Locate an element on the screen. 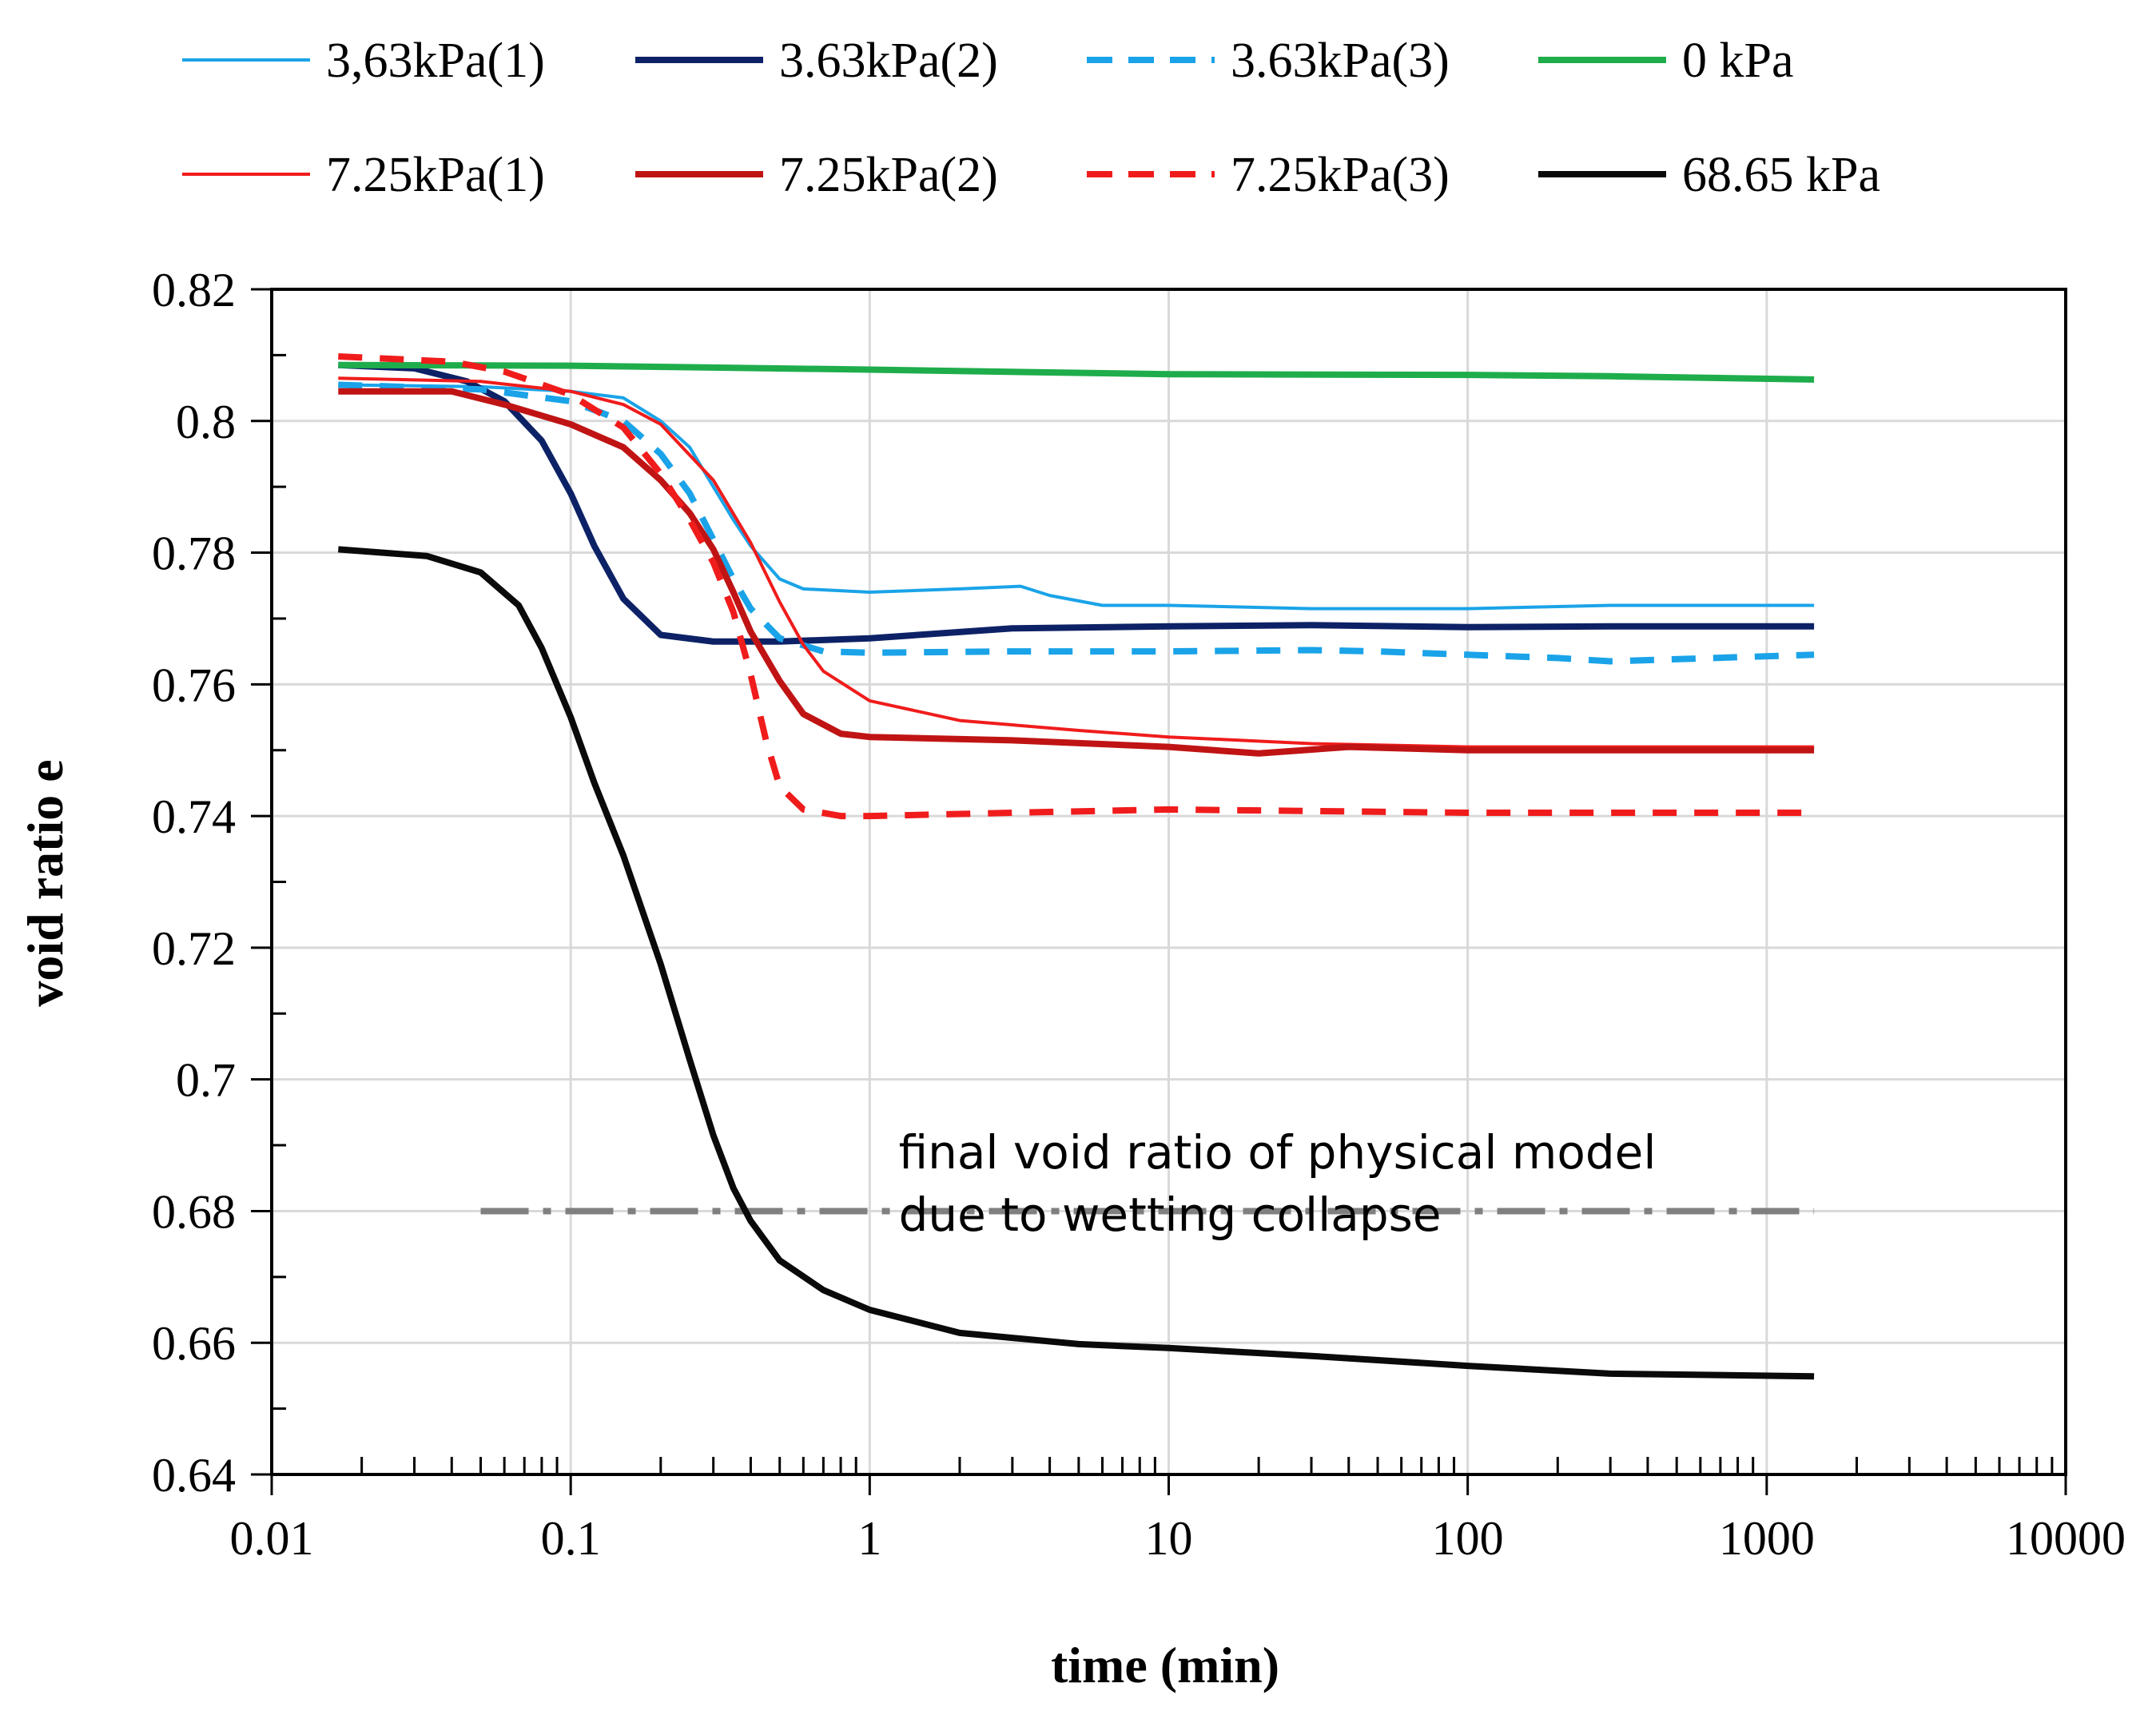 The height and width of the screenshot is (1715, 2156). legend-label-3: 0 kPa is located at coordinates (1738, 61).